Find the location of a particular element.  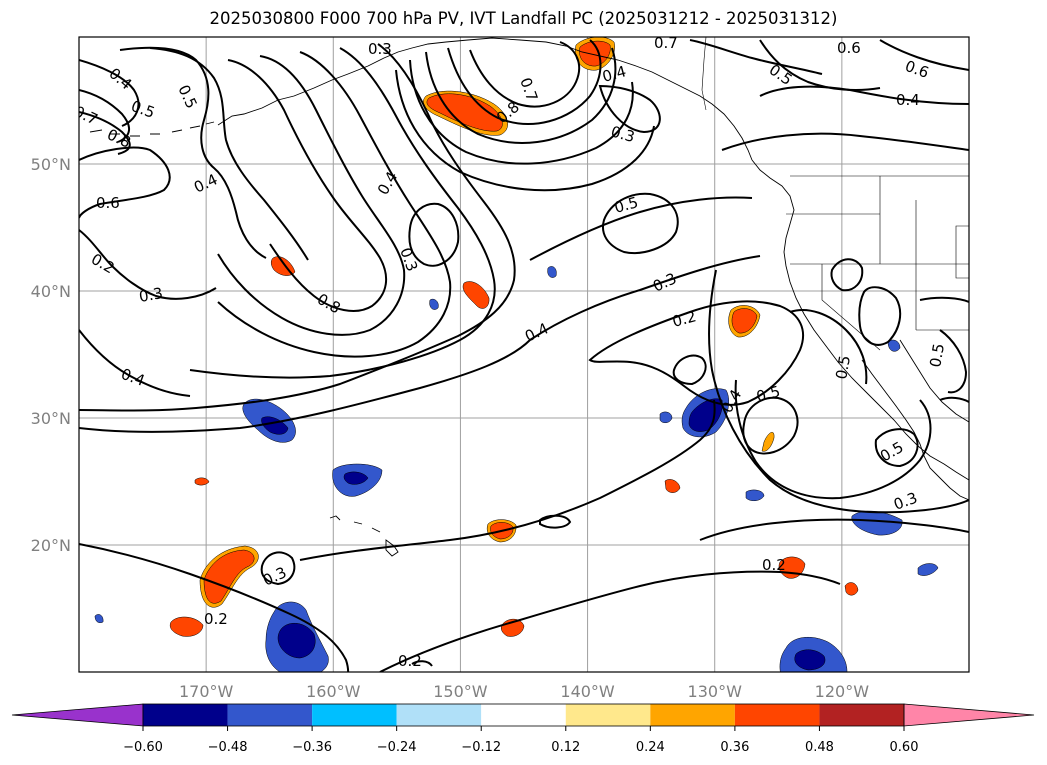

alaska-coast is located at coordinates (485, 99).